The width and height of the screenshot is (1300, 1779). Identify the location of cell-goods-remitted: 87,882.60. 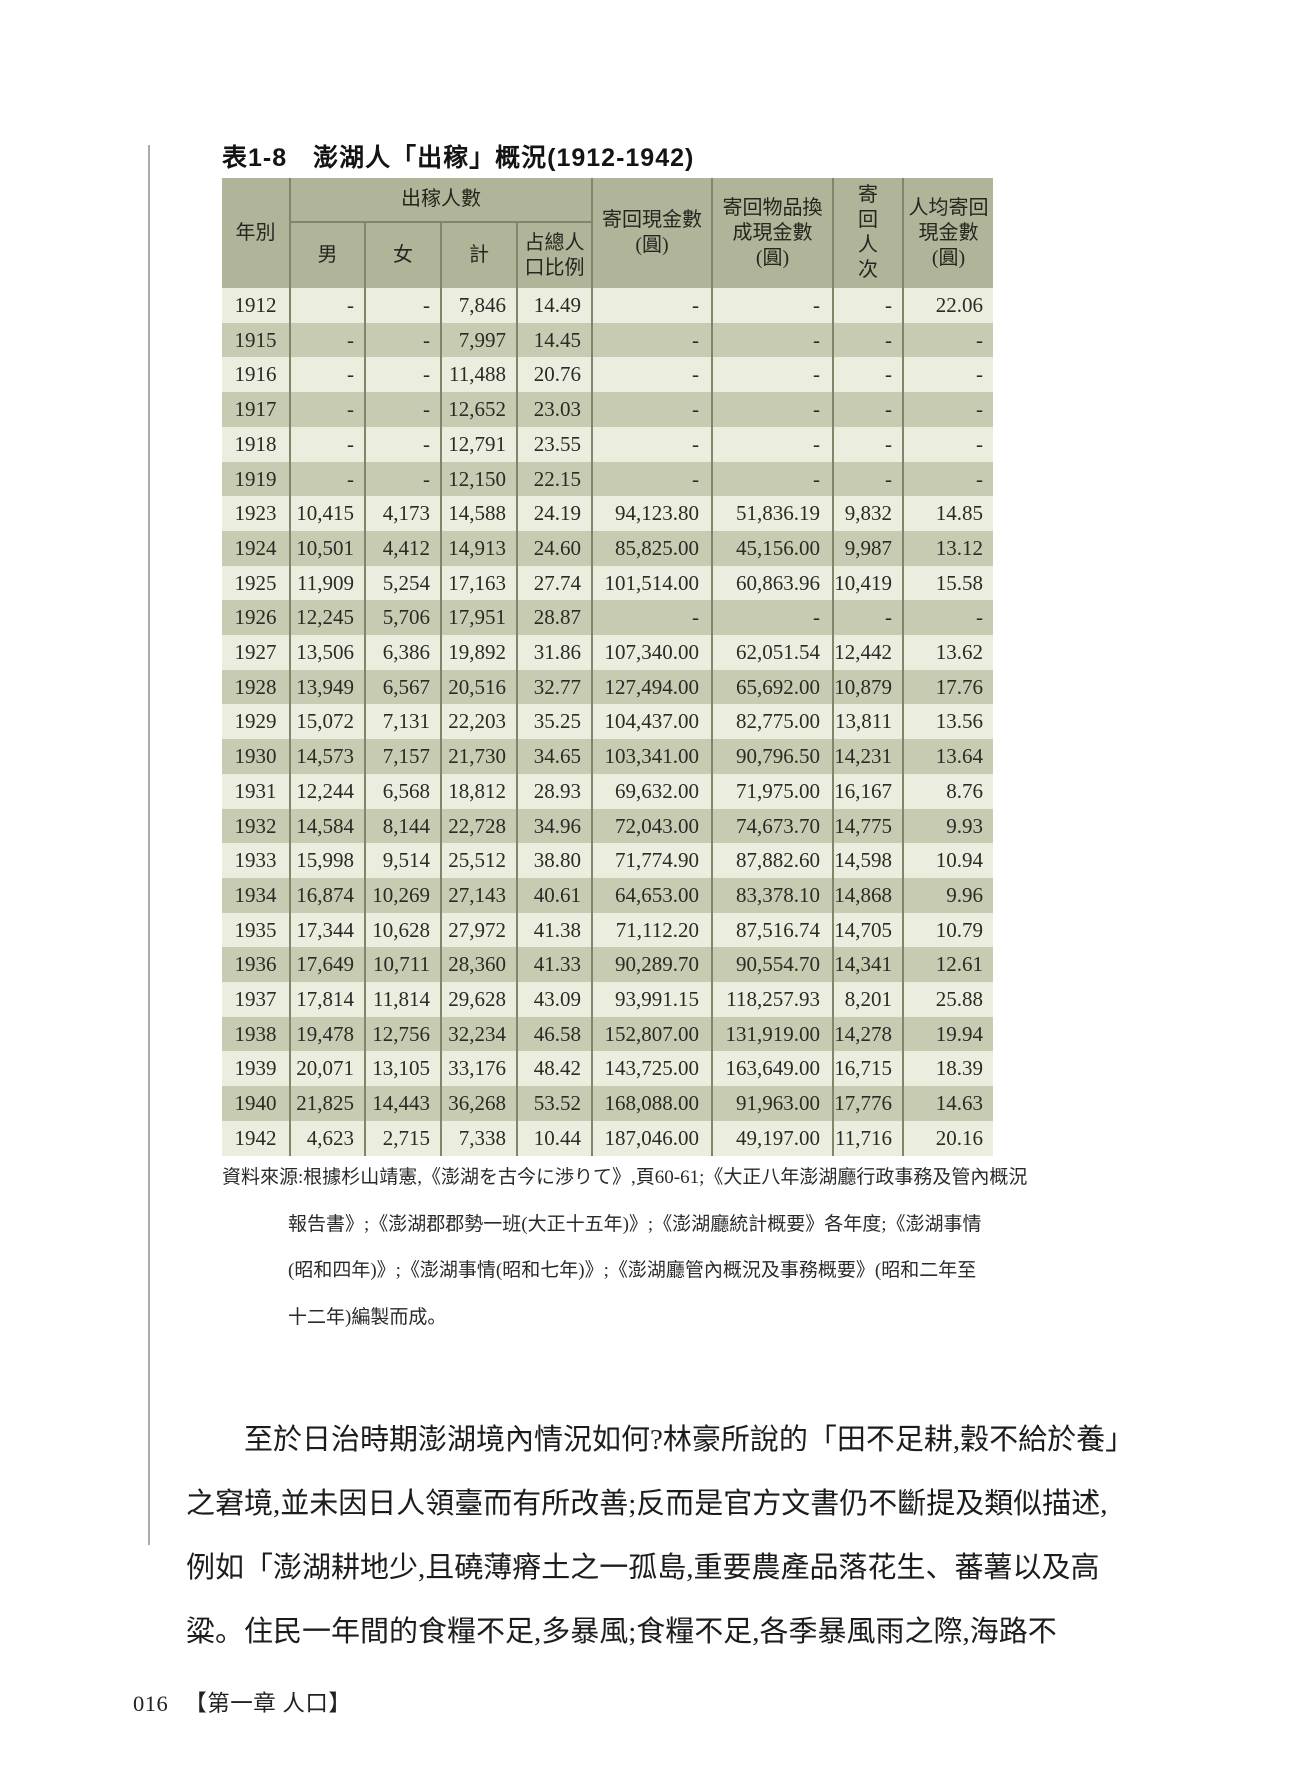
(772, 860).